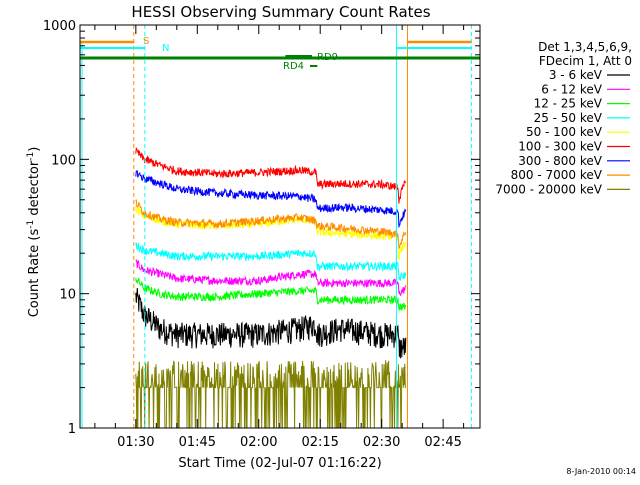  I want to click on flag-label-rd4: RD4, so click(293, 66).